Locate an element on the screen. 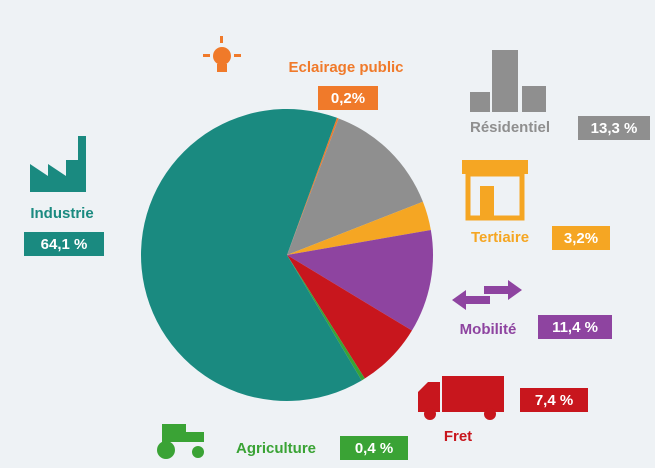  arrows-icon is located at coordinates (487, 295).